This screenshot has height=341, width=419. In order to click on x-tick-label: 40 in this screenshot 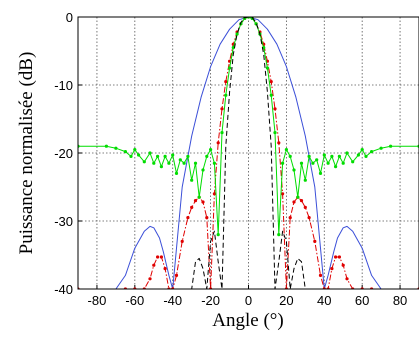, I will do `click(324, 300)`.